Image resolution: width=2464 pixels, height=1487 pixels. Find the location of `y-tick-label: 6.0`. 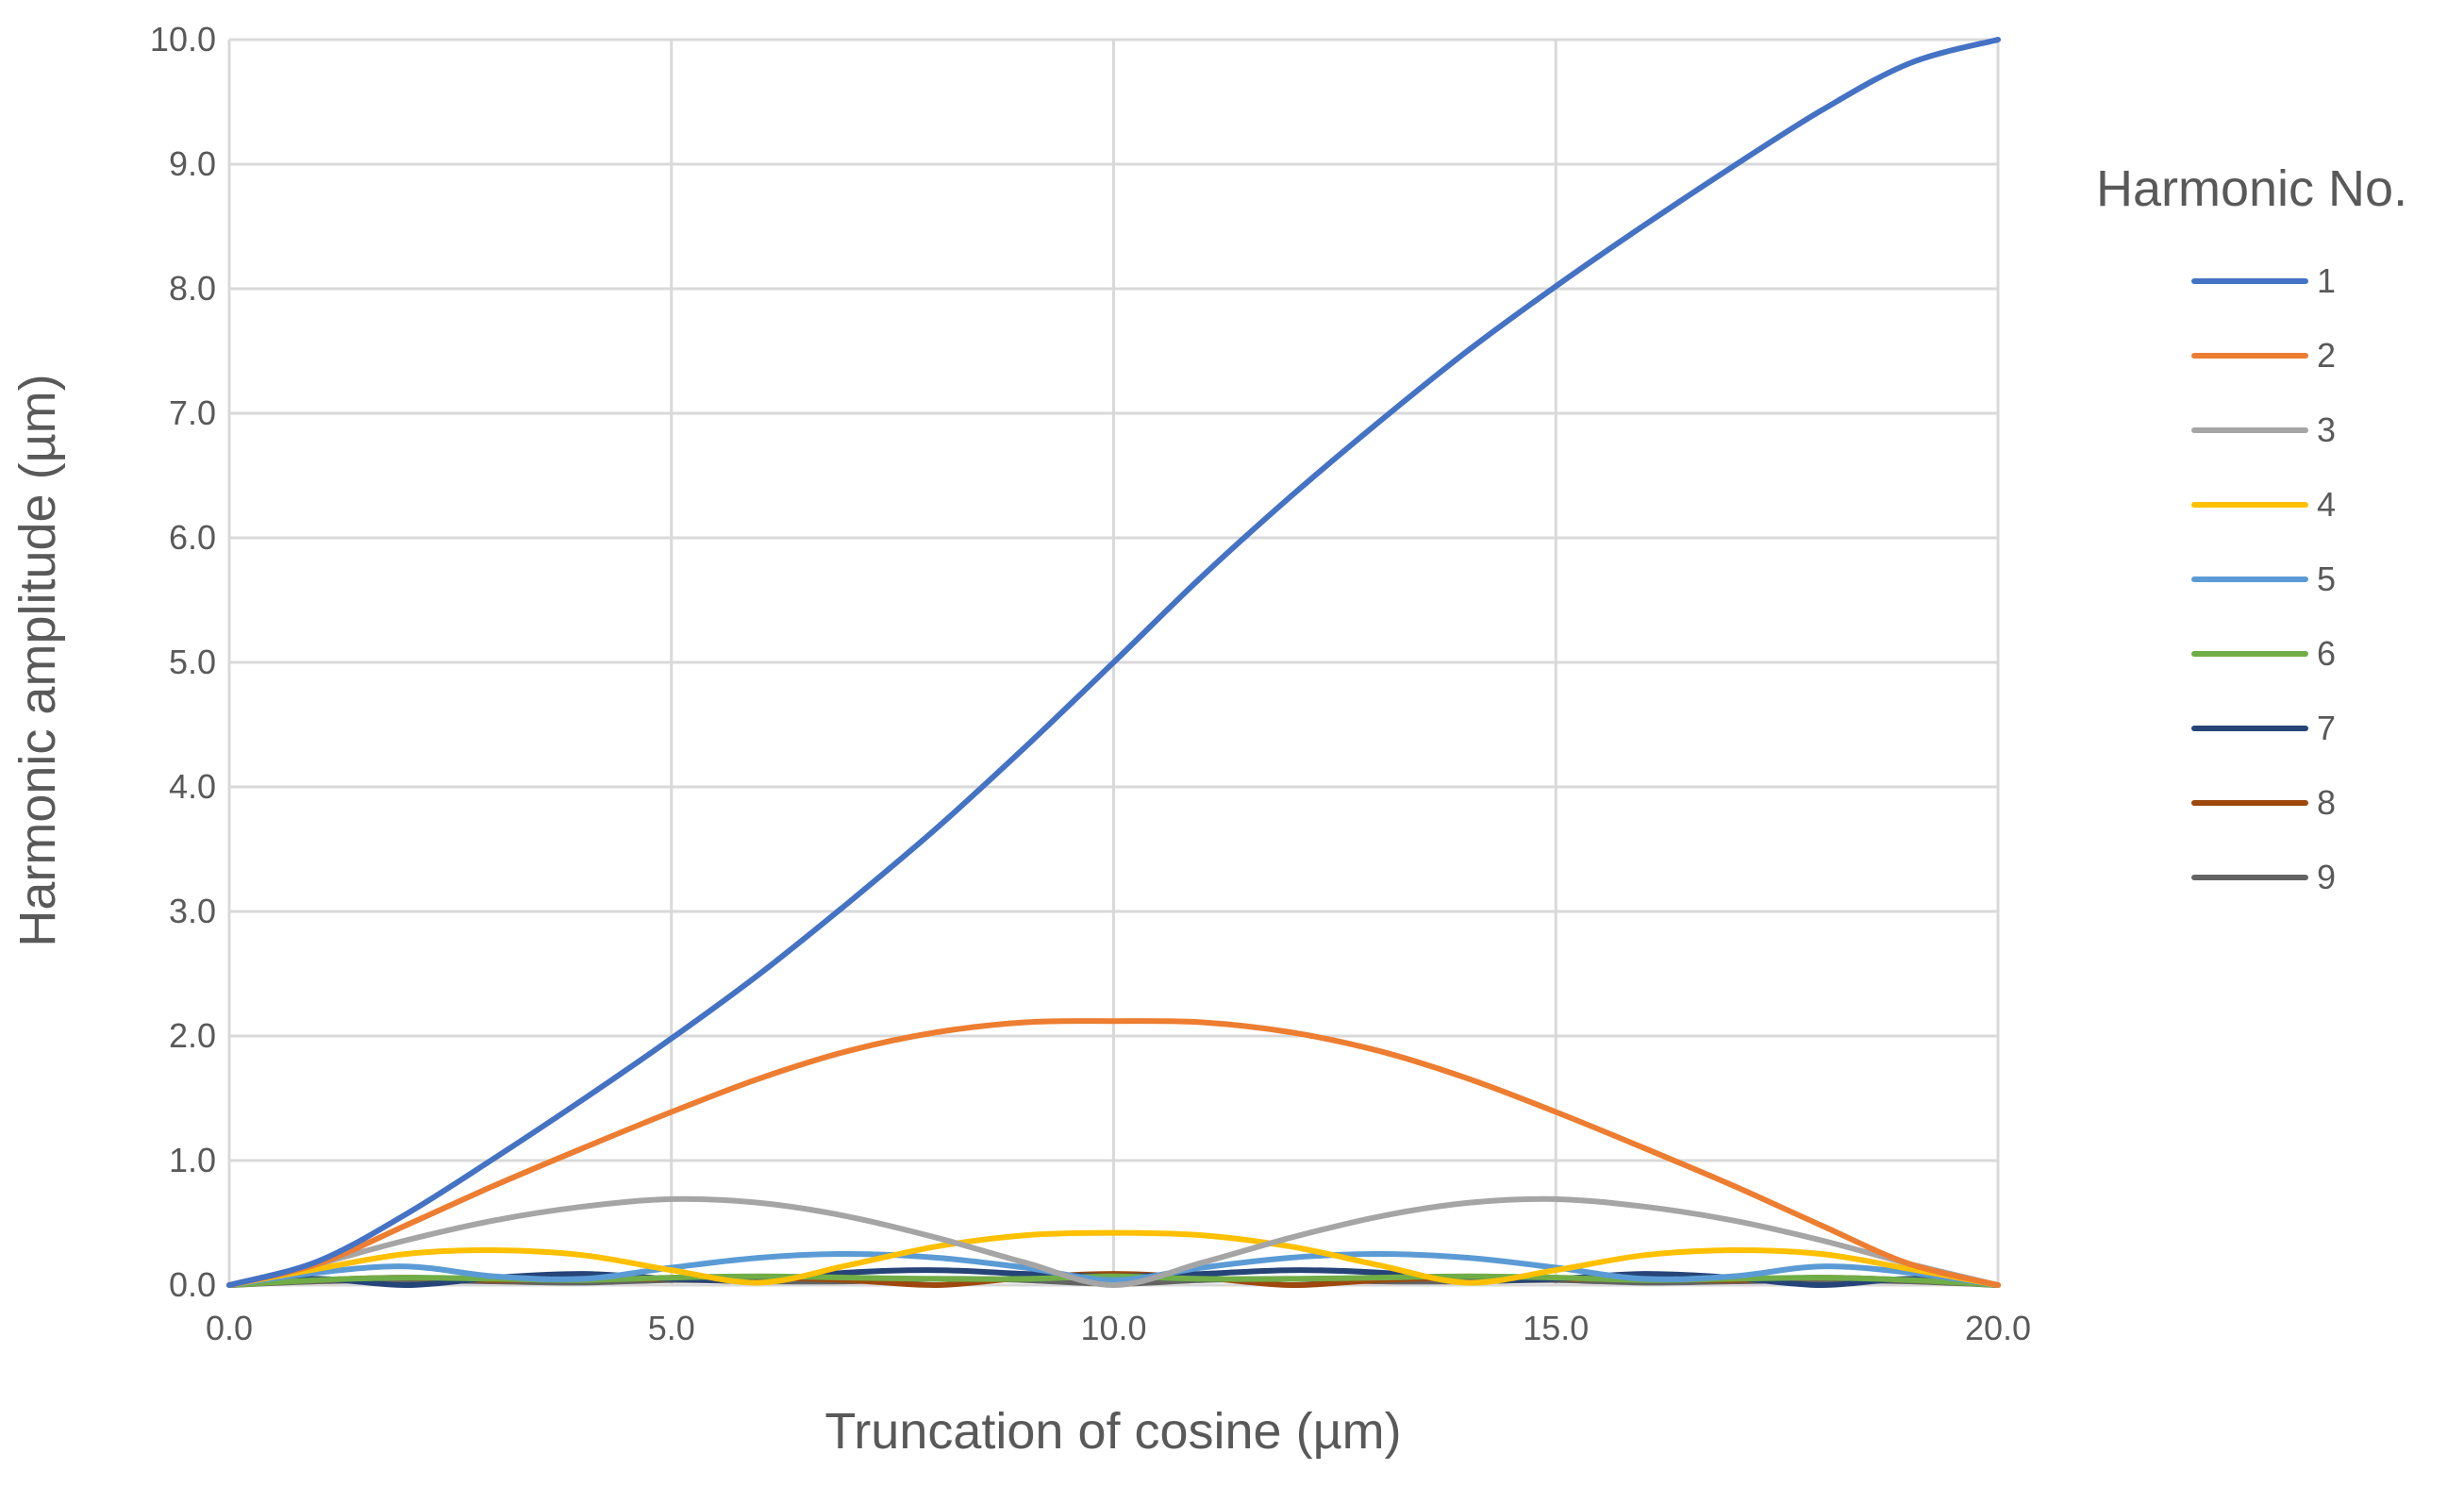

y-tick-label: 6.0 is located at coordinates (193, 537).